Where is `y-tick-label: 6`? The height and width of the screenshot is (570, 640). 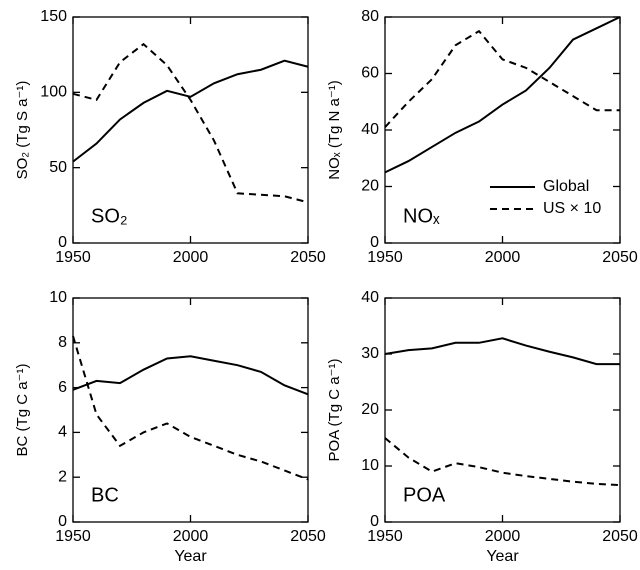
y-tick-label: 6 is located at coordinates (62, 387).